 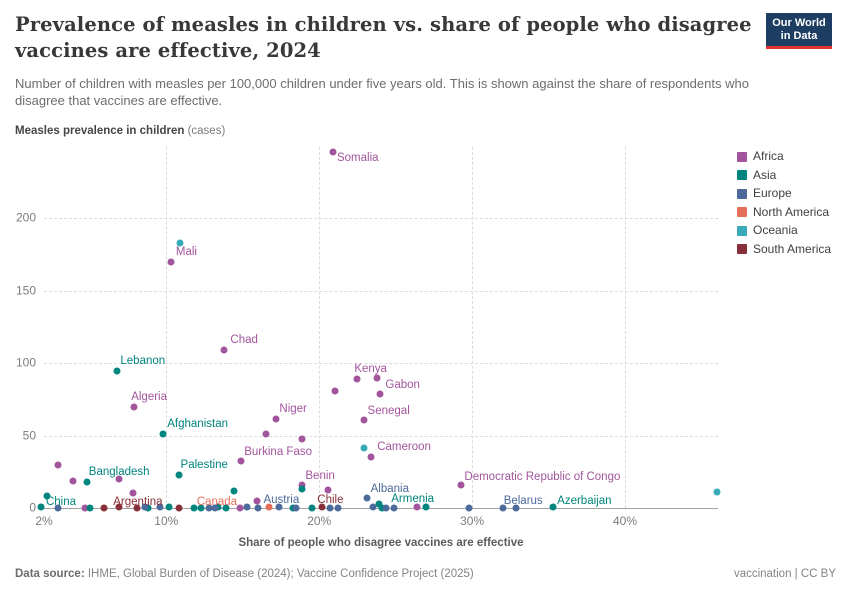 What do you see at coordinates (784, 156) in the screenshot?
I see `legend-item-africa: Africa` at bounding box center [784, 156].